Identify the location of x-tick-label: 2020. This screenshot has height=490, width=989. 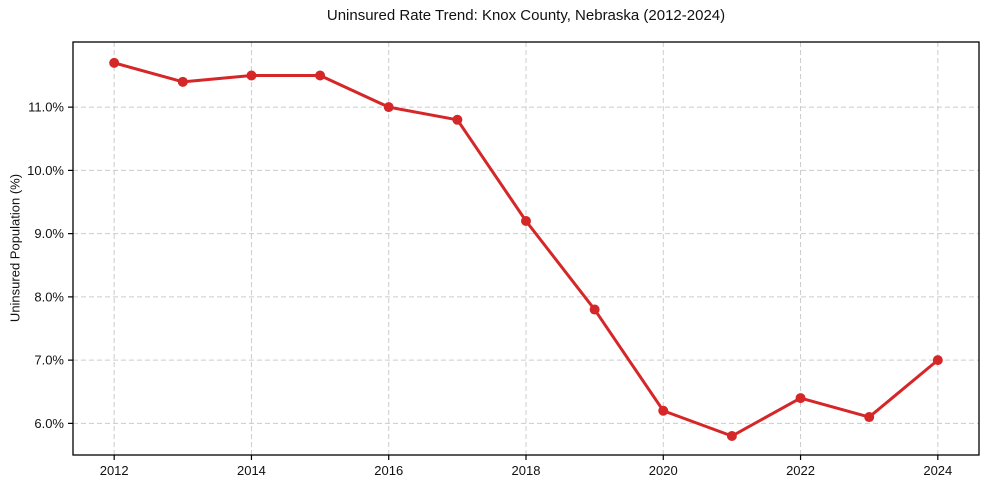
(663, 470).